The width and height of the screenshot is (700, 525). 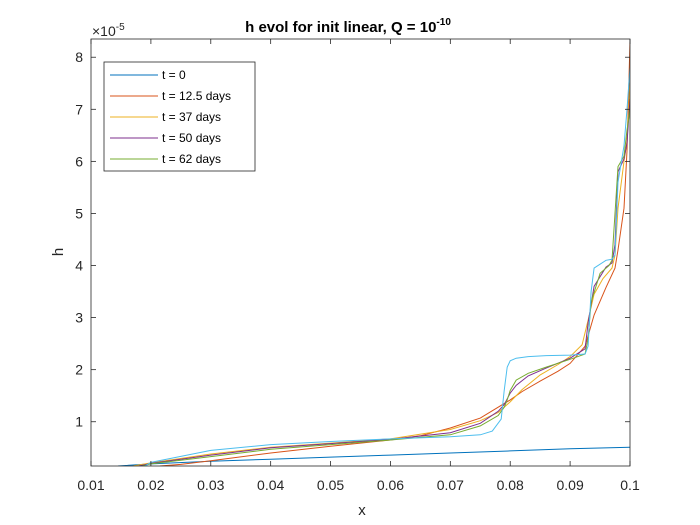 I want to click on y-multiplier-base: ×10, so click(x=104, y=31).